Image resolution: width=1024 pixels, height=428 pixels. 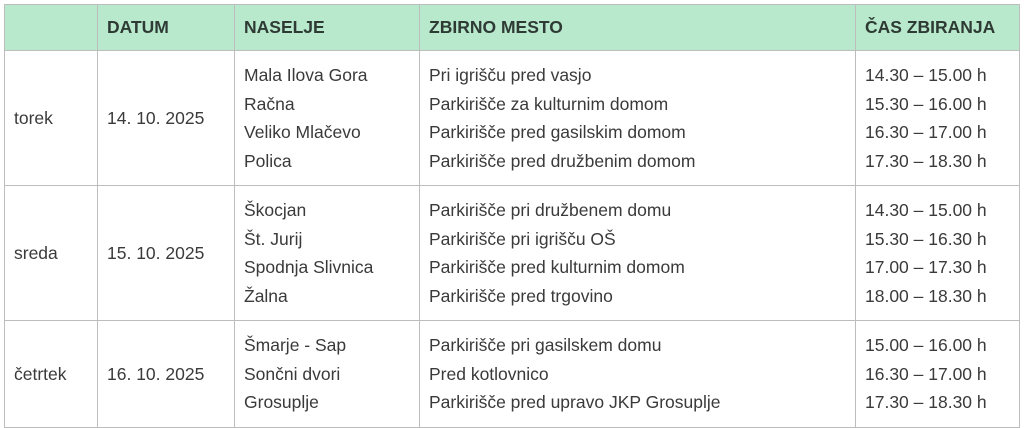 I want to click on settlement-cell: Šmarje - Sap Sončni dvori Grosuplje, so click(x=327, y=374).